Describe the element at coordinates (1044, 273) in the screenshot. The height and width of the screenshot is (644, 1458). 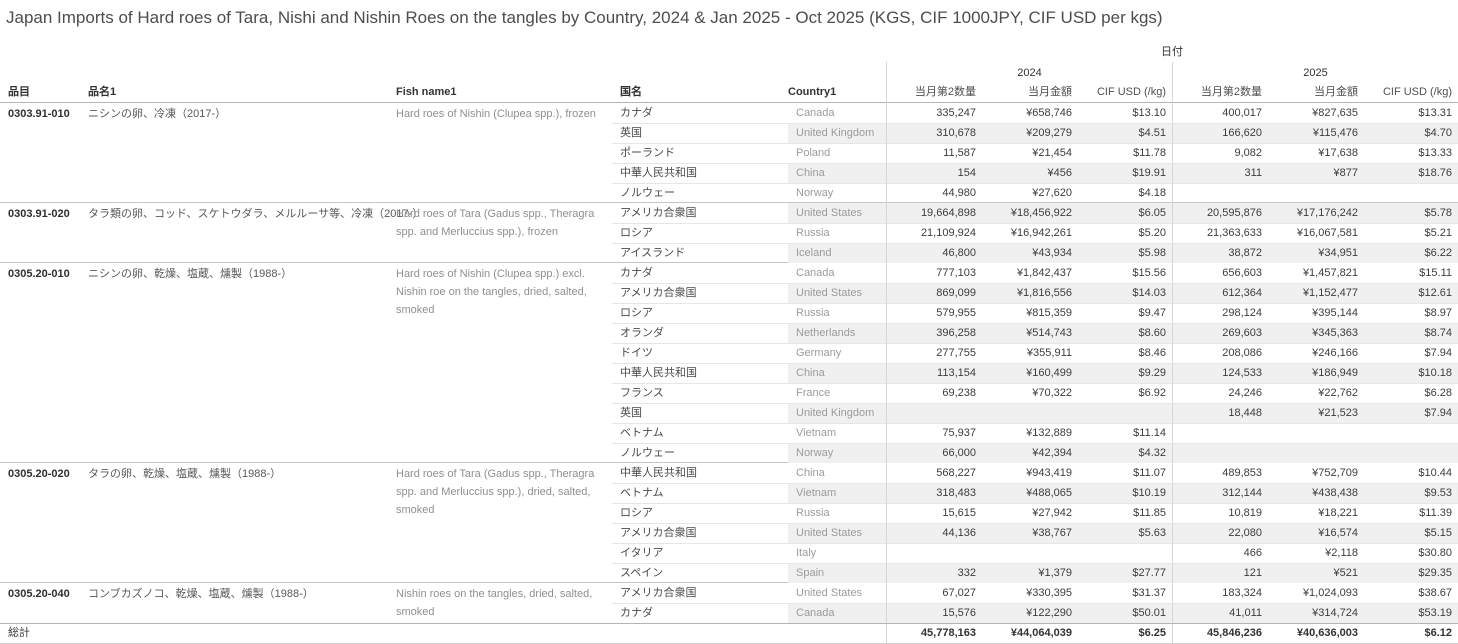
I see `amount-2024-cell: ¥1,842,437` at that location.